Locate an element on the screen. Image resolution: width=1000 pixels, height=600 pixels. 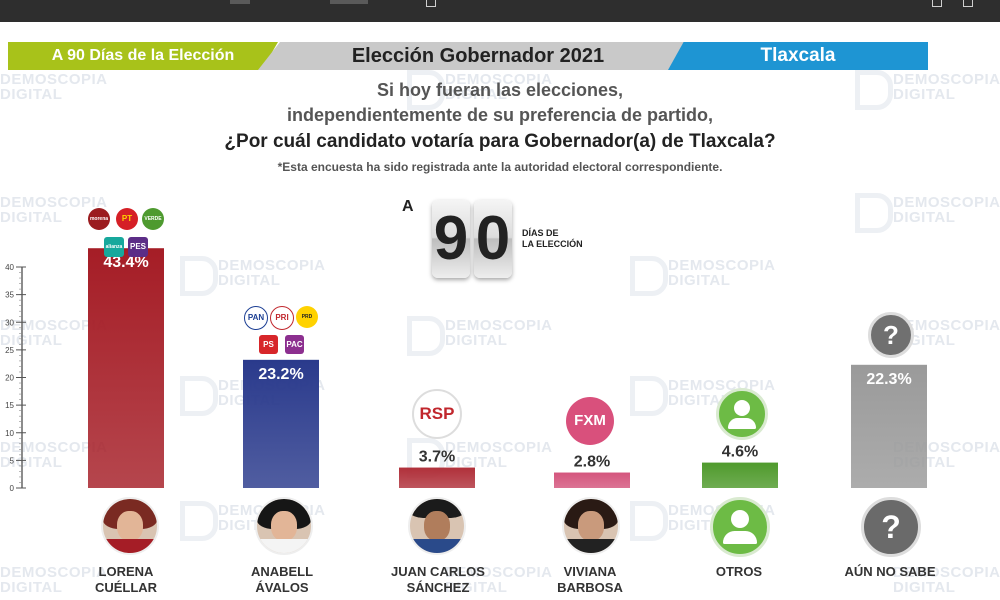
banner-state: Tlaxcala is located at coordinates (798, 56).